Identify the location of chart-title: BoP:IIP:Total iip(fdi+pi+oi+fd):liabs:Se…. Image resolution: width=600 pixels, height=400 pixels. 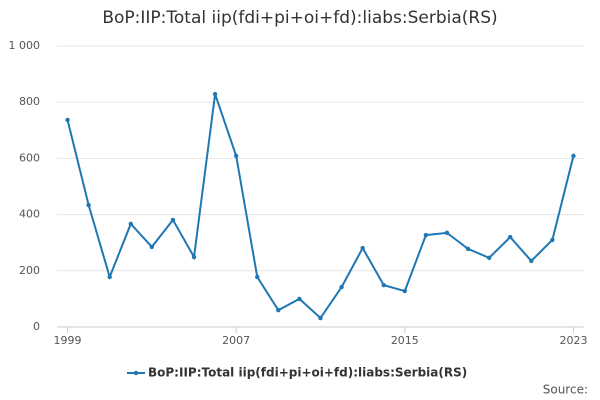
(299, 18).